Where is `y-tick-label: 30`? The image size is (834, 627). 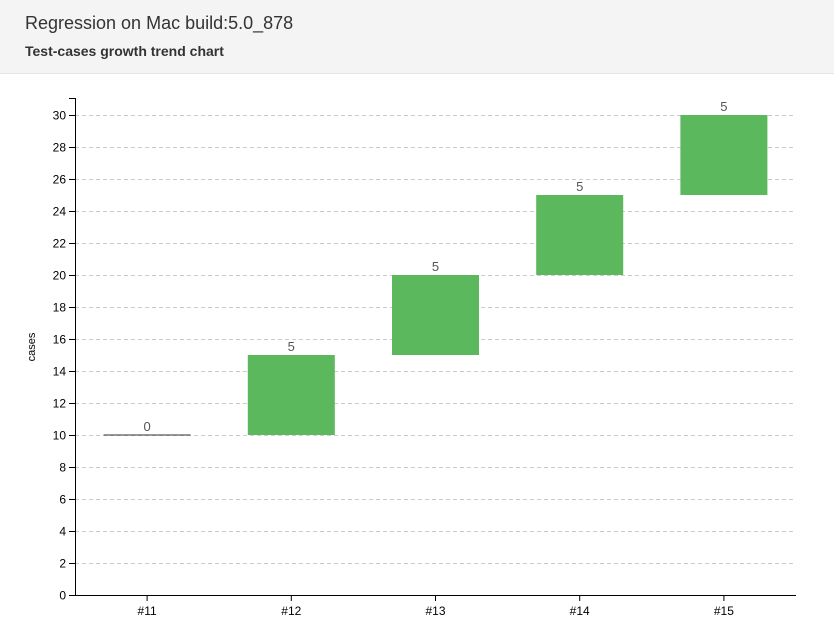 y-tick-label: 30 is located at coordinates (60, 116).